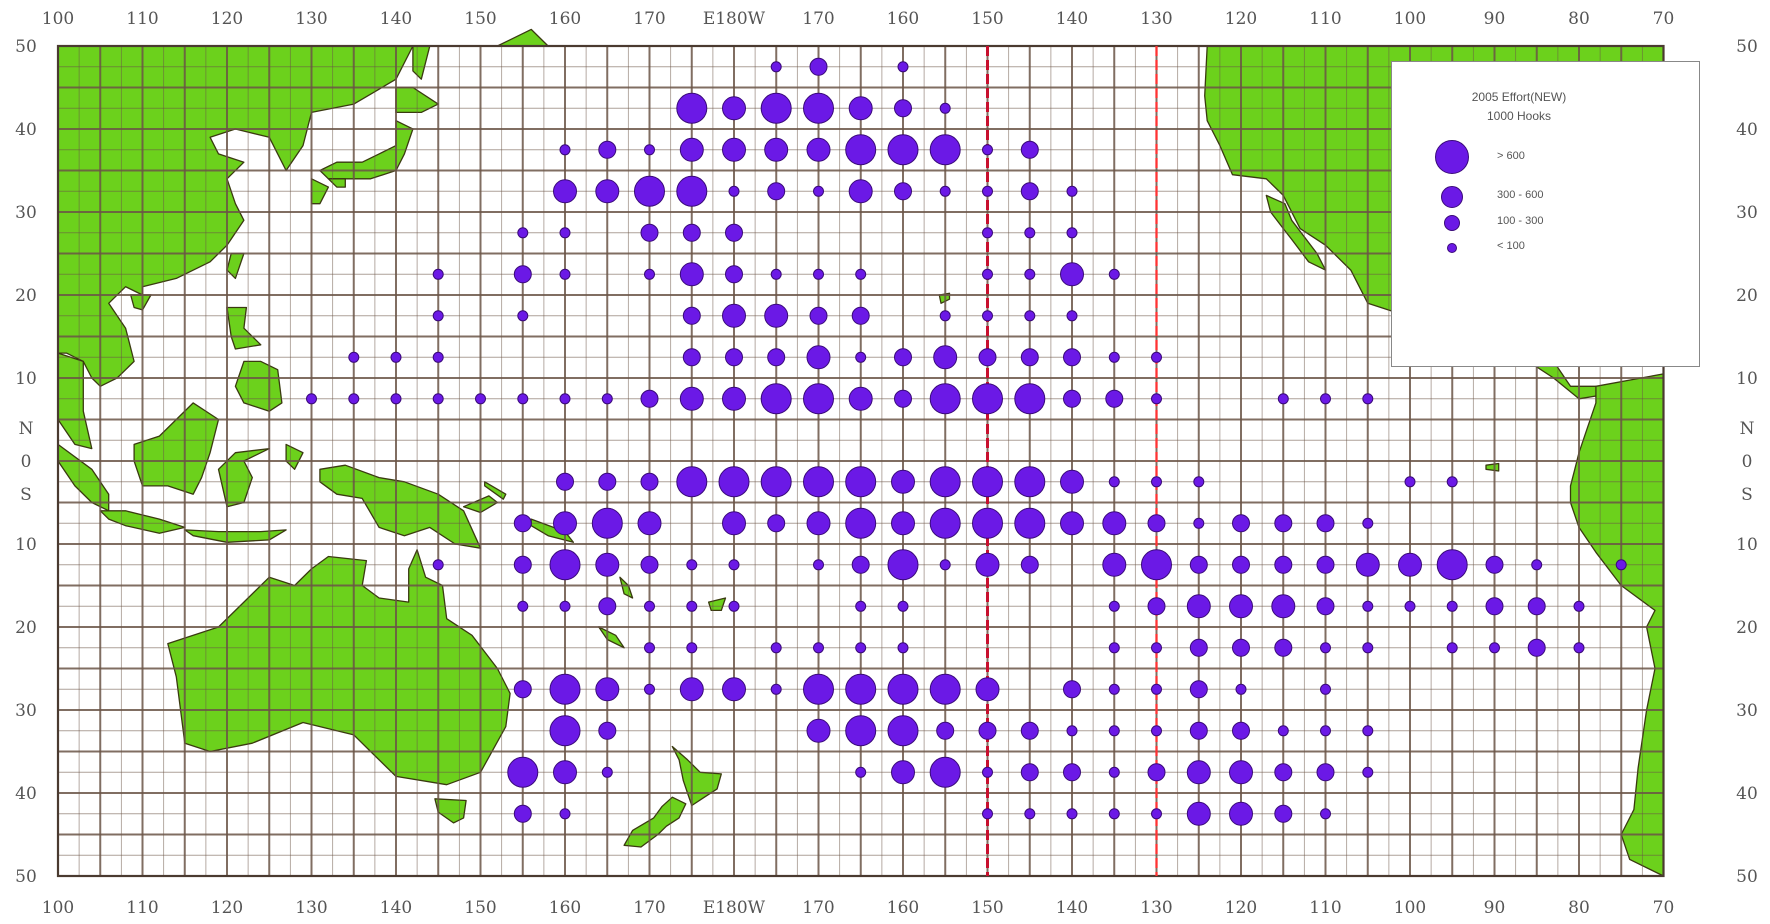  What do you see at coordinates (1747, 296) in the screenshot?
I see `lat-label-right: 20` at bounding box center [1747, 296].